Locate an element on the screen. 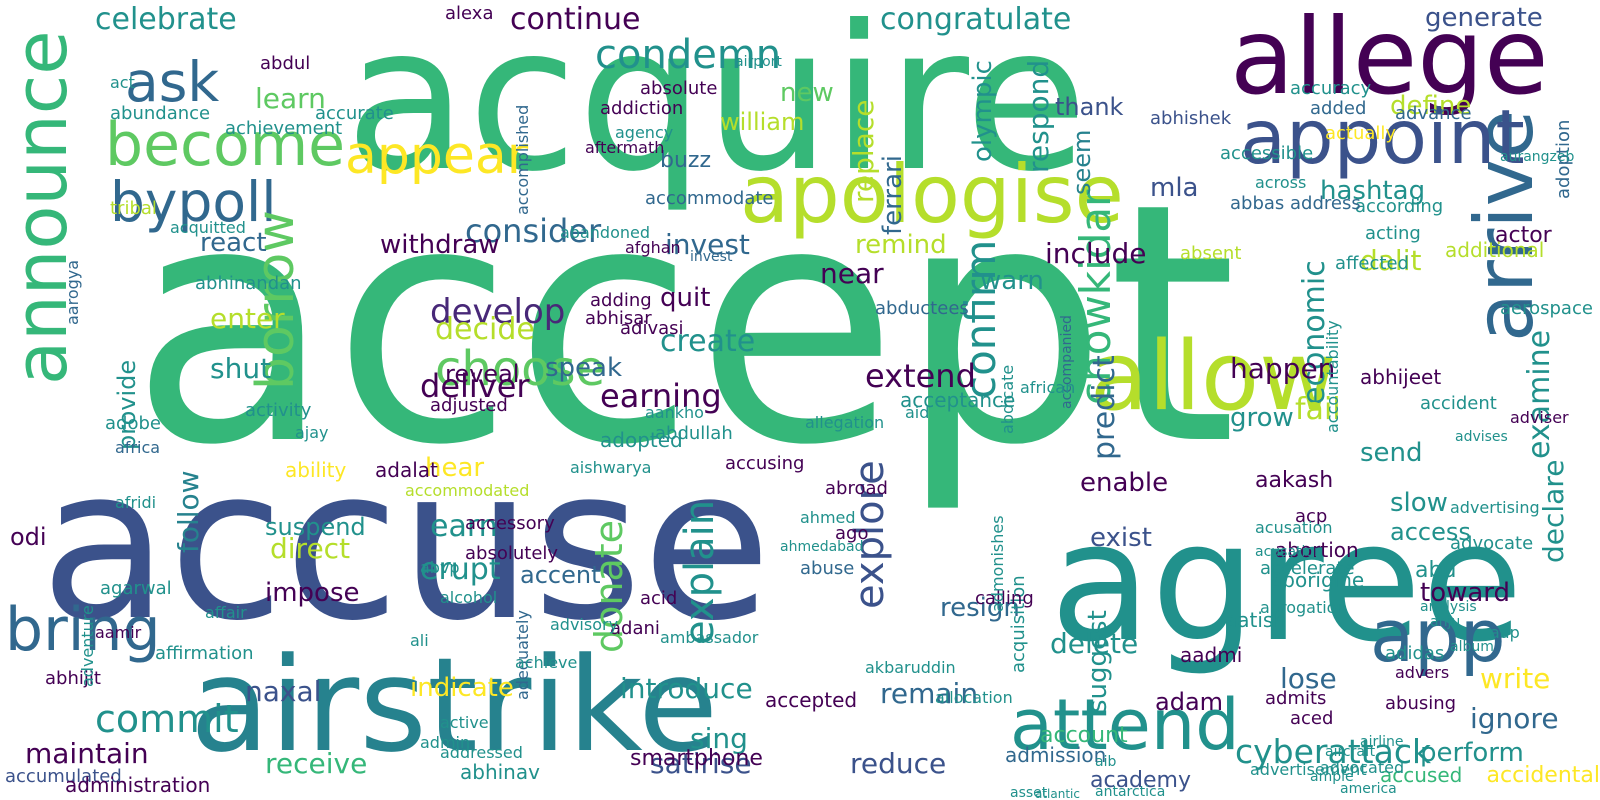  word: adalat is located at coordinates (406, 470).